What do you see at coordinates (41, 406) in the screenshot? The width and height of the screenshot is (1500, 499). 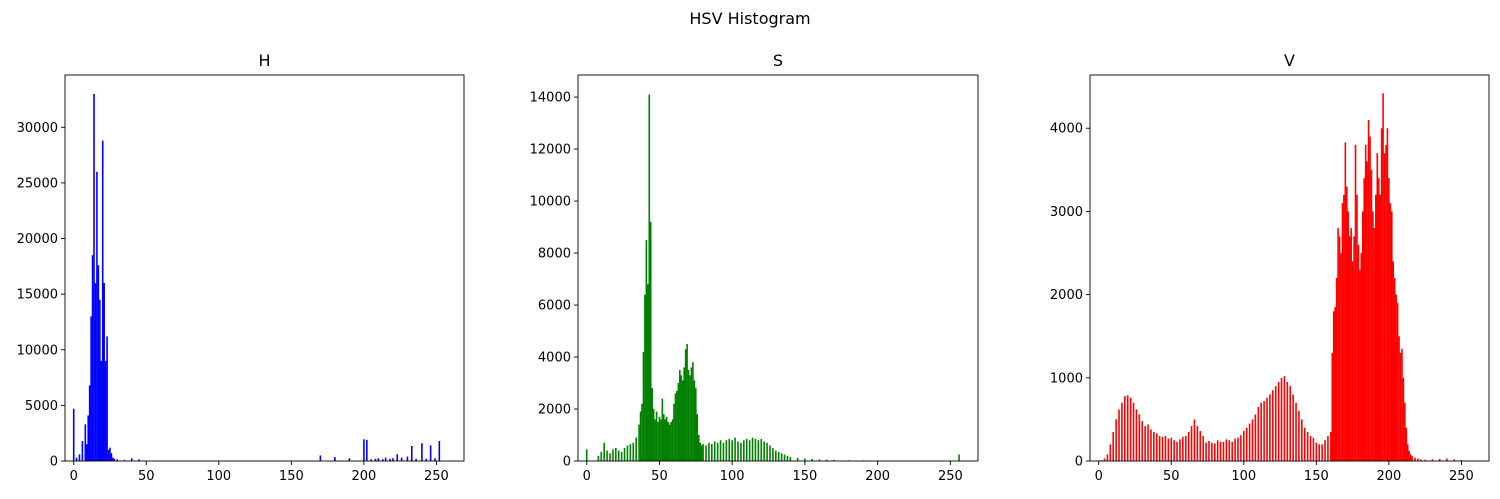 I see `y-tick-label: 5000` at bounding box center [41, 406].